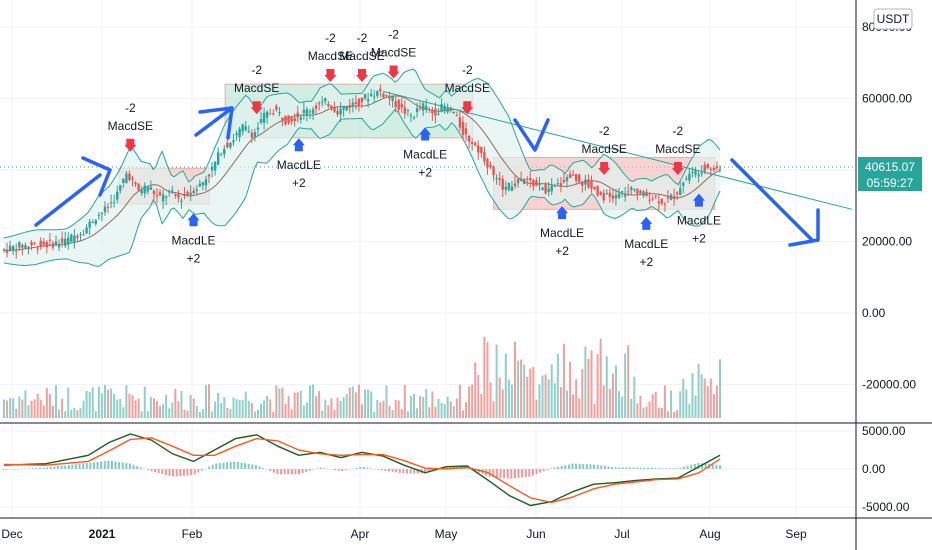 The image size is (932, 550). I want to click on time-tick-label: 2021, so click(102, 534).